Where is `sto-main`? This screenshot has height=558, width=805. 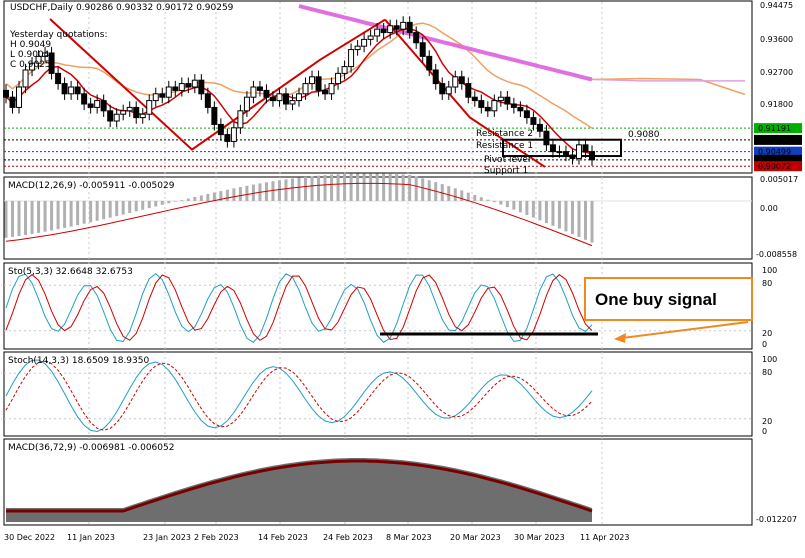 sto-main is located at coordinates (299, 307).